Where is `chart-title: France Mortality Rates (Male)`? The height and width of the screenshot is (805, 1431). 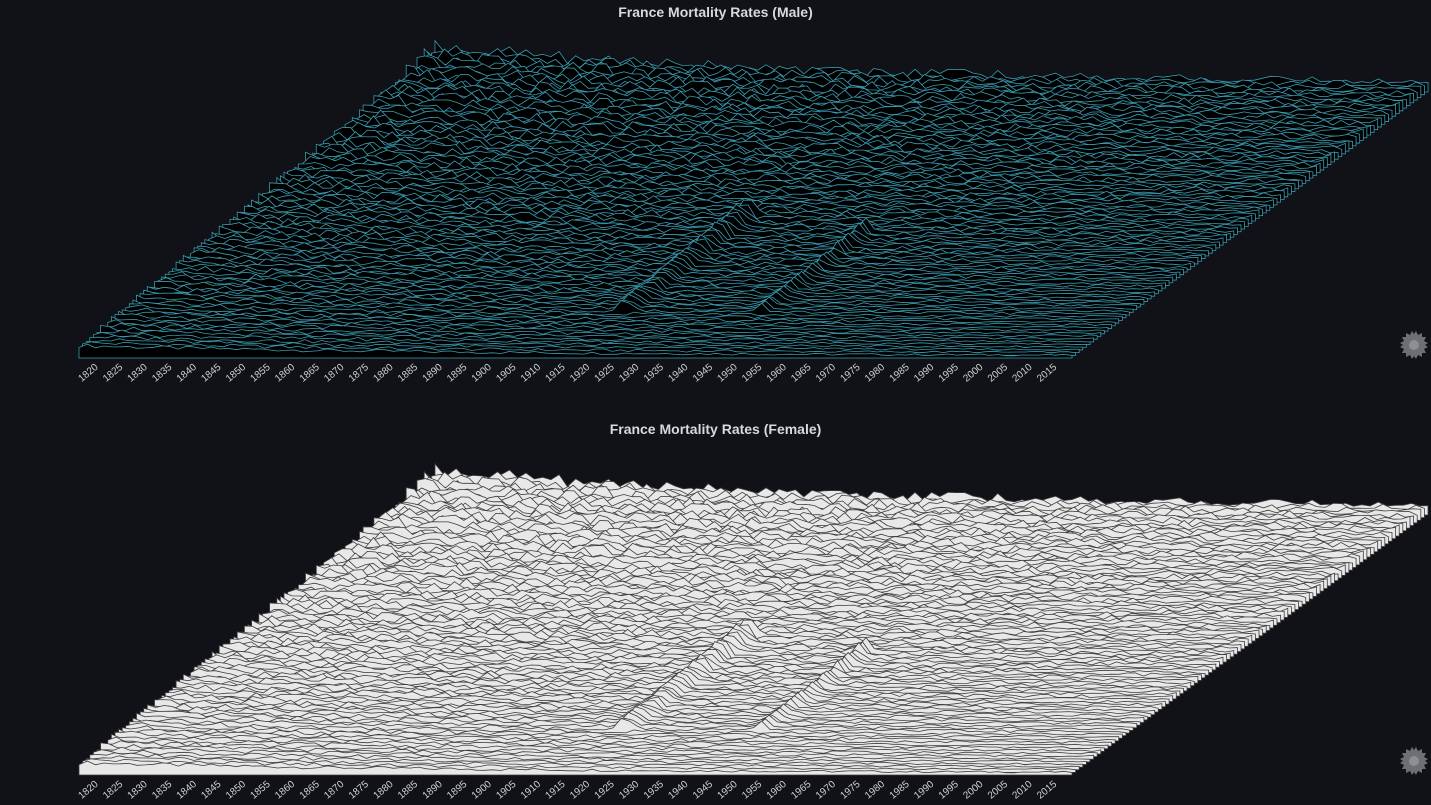
chart-title: France Mortality Rates (Male) is located at coordinates (715, 12).